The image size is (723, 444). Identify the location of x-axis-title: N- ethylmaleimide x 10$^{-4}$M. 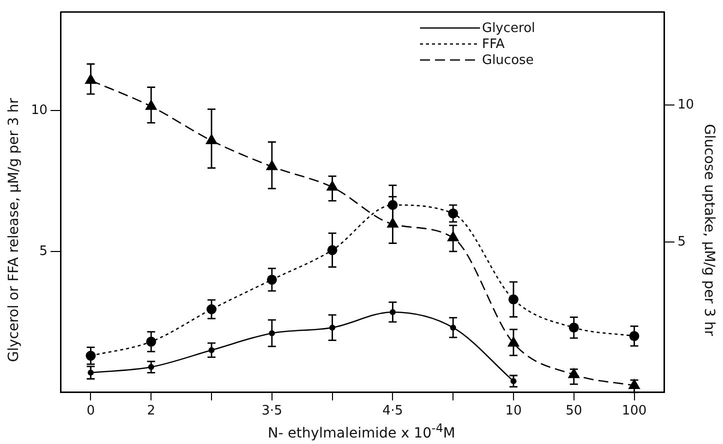
(361, 431).